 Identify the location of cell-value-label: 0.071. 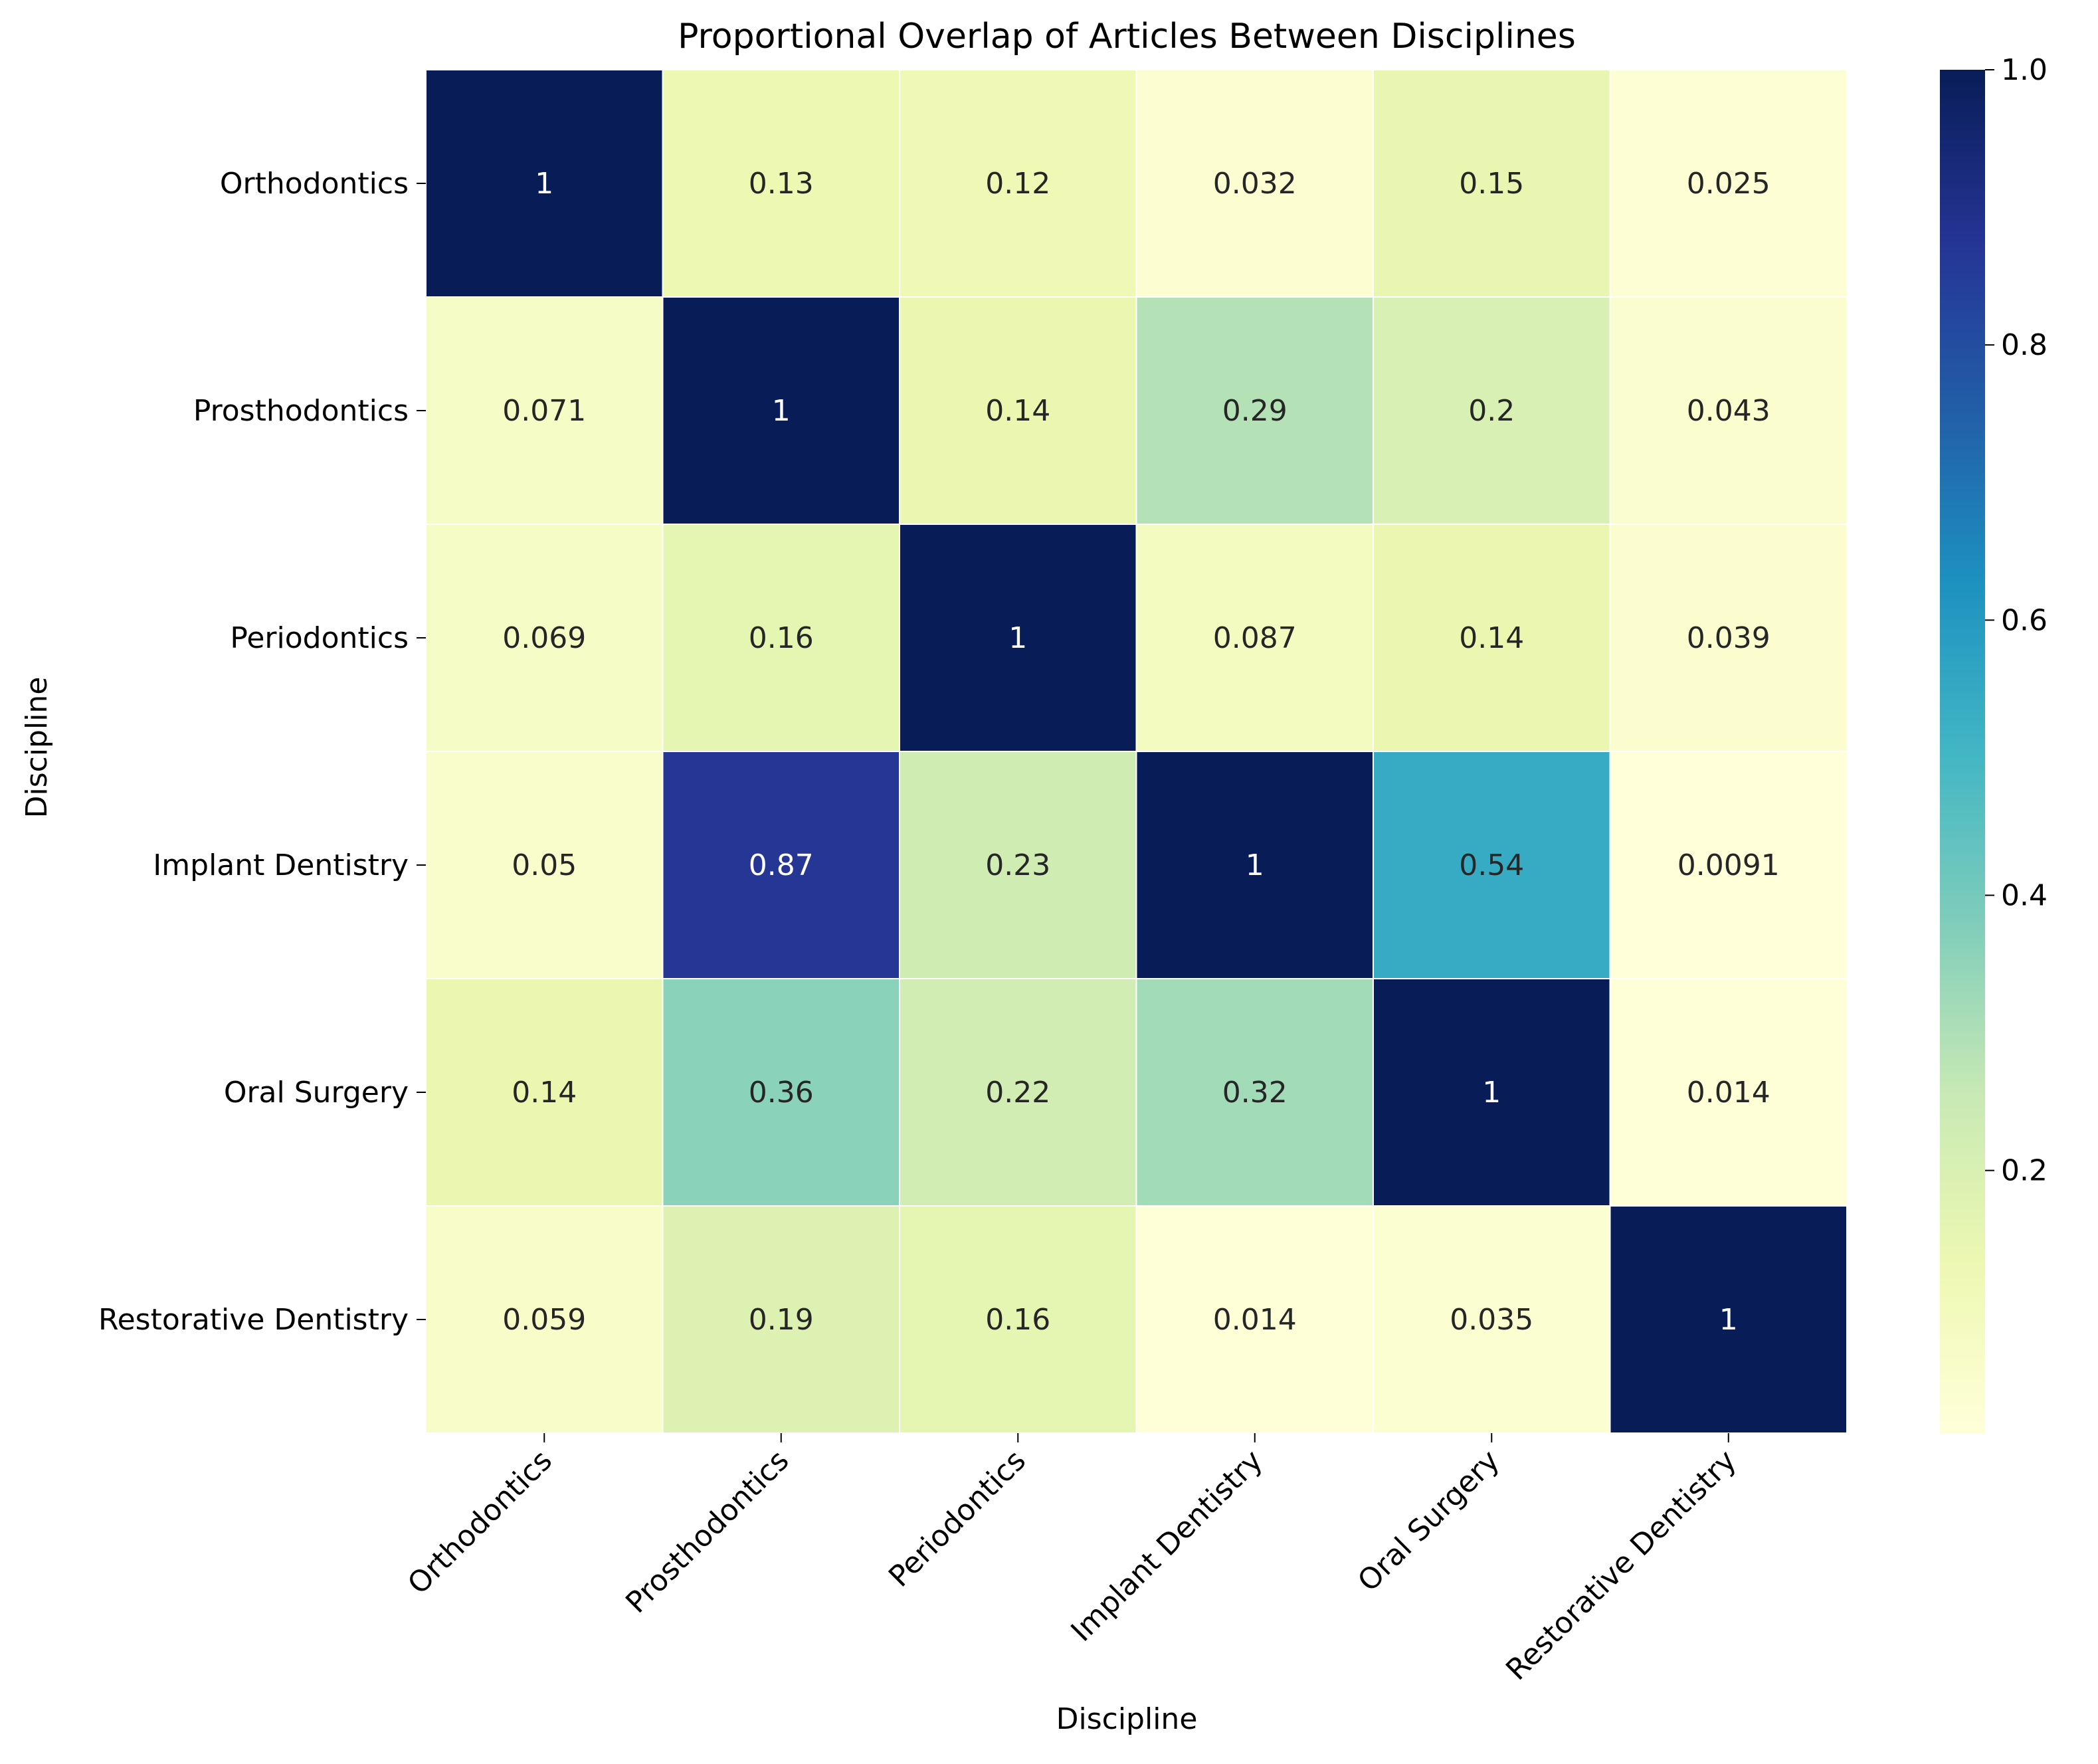
(544, 411).